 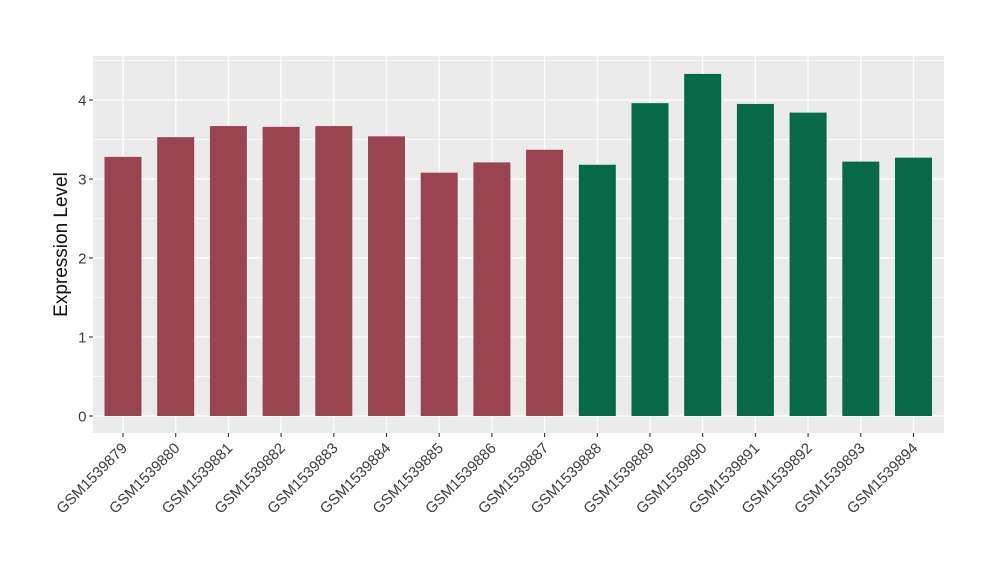 I want to click on bar-GSM1539890, so click(x=703, y=245).